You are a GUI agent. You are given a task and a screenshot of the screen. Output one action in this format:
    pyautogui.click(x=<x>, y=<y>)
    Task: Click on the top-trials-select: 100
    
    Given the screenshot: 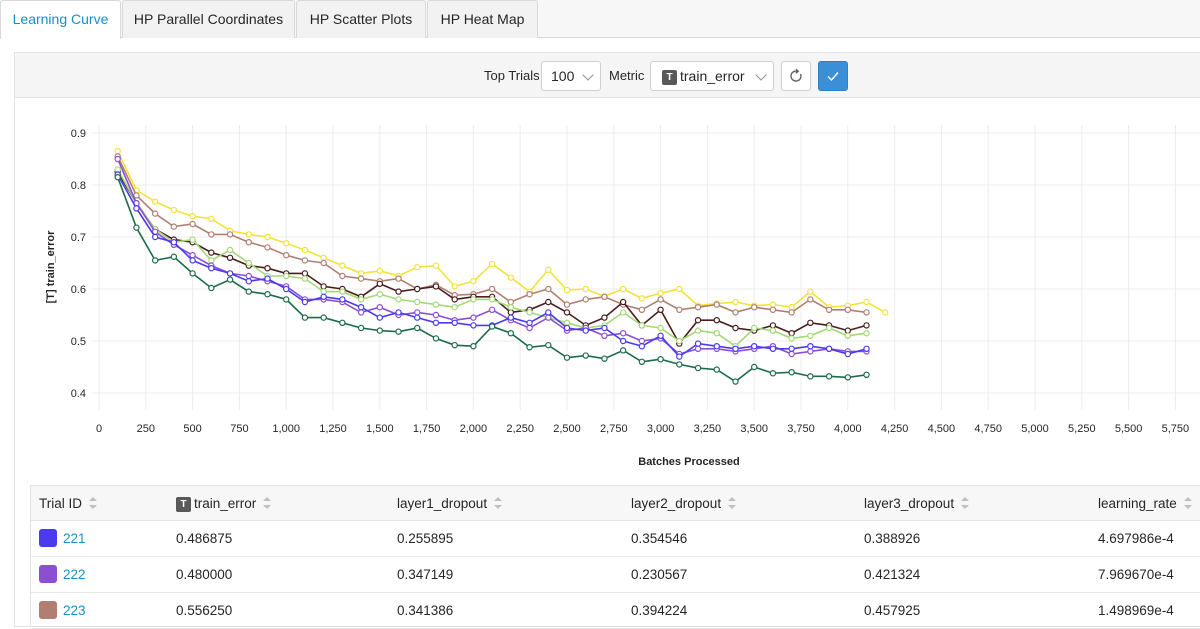 What is the action you would take?
    pyautogui.click(x=571, y=76)
    